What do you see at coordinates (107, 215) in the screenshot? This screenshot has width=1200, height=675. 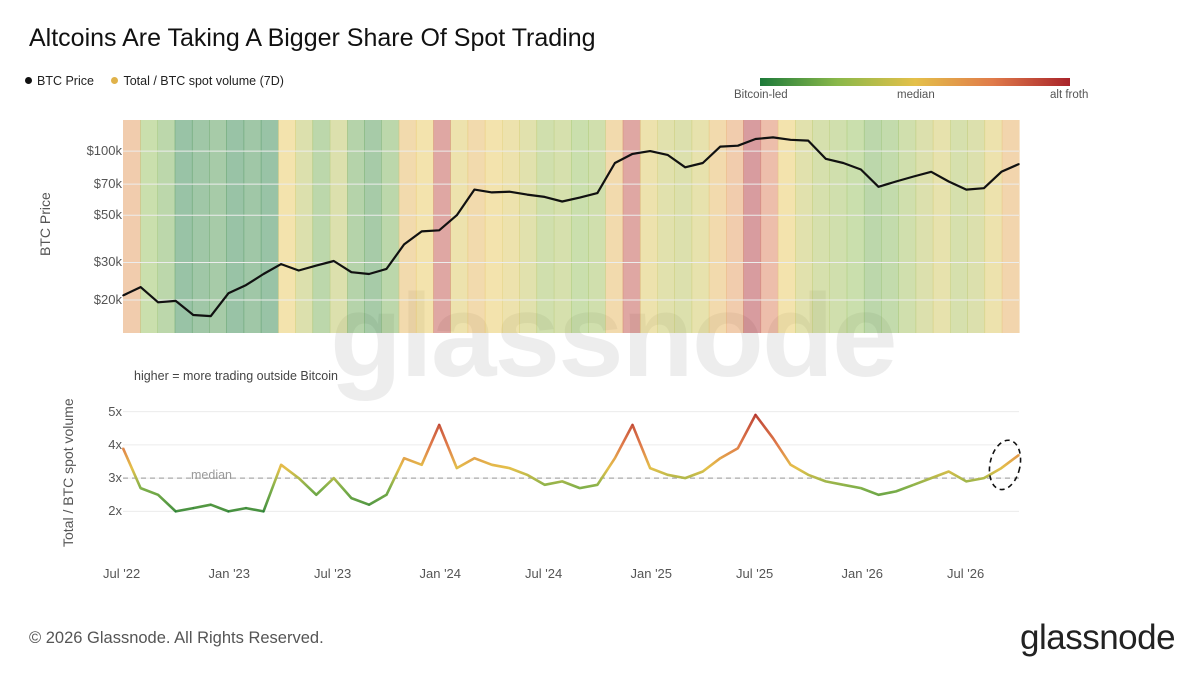 I see `price-tick-label: $50k` at bounding box center [107, 215].